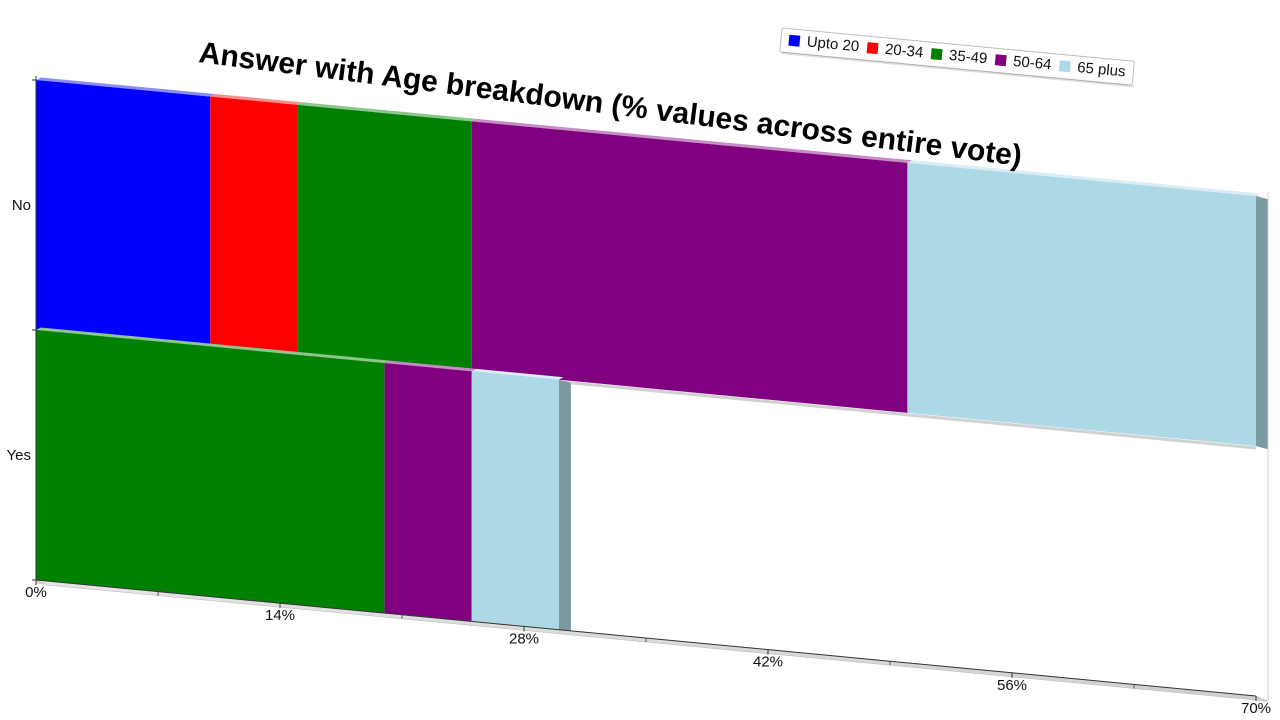  I want to click on legend-label: Upto 20, so click(833, 44).